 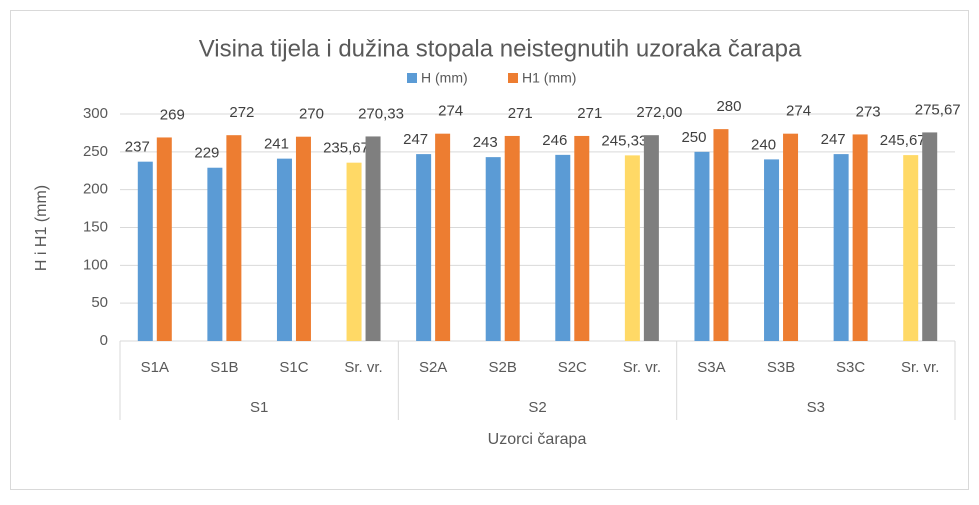 I want to click on x-tick-label: S2A, so click(x=433, y=367).